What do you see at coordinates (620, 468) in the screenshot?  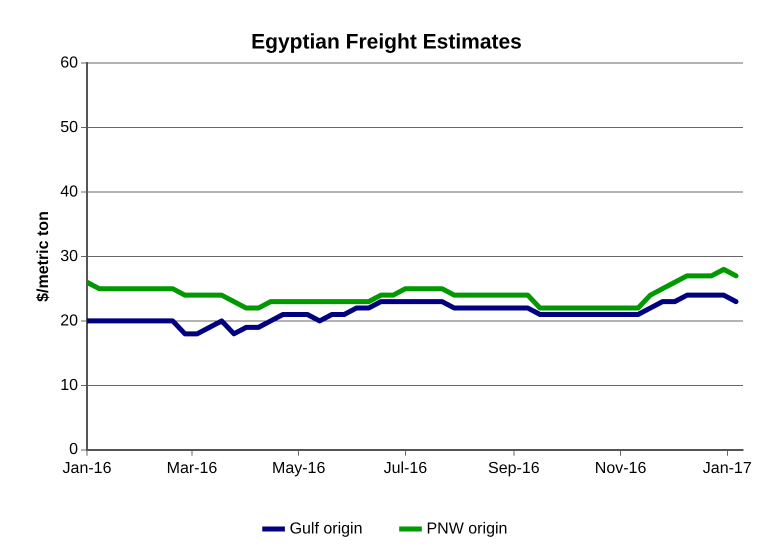 I see `x-tick-label: Nov-16` at bounding box center [620, 468].